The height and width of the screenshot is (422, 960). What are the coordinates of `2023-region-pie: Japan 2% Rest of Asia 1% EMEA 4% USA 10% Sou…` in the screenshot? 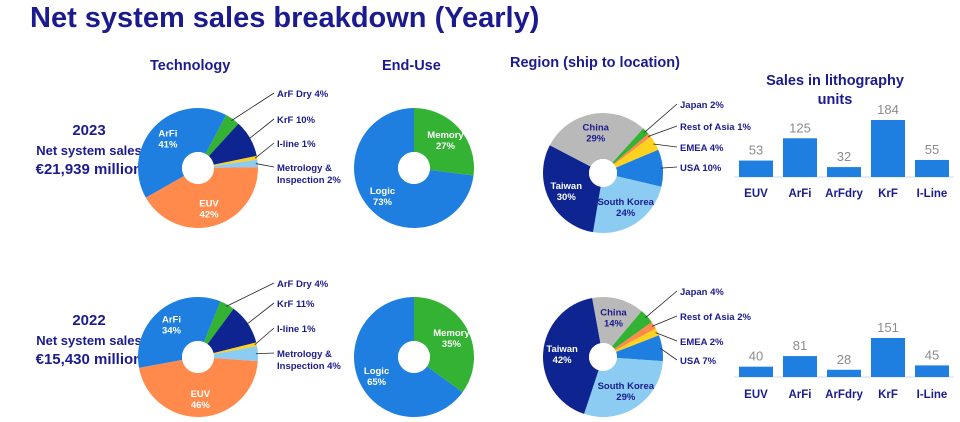 It's located at (646, 166).